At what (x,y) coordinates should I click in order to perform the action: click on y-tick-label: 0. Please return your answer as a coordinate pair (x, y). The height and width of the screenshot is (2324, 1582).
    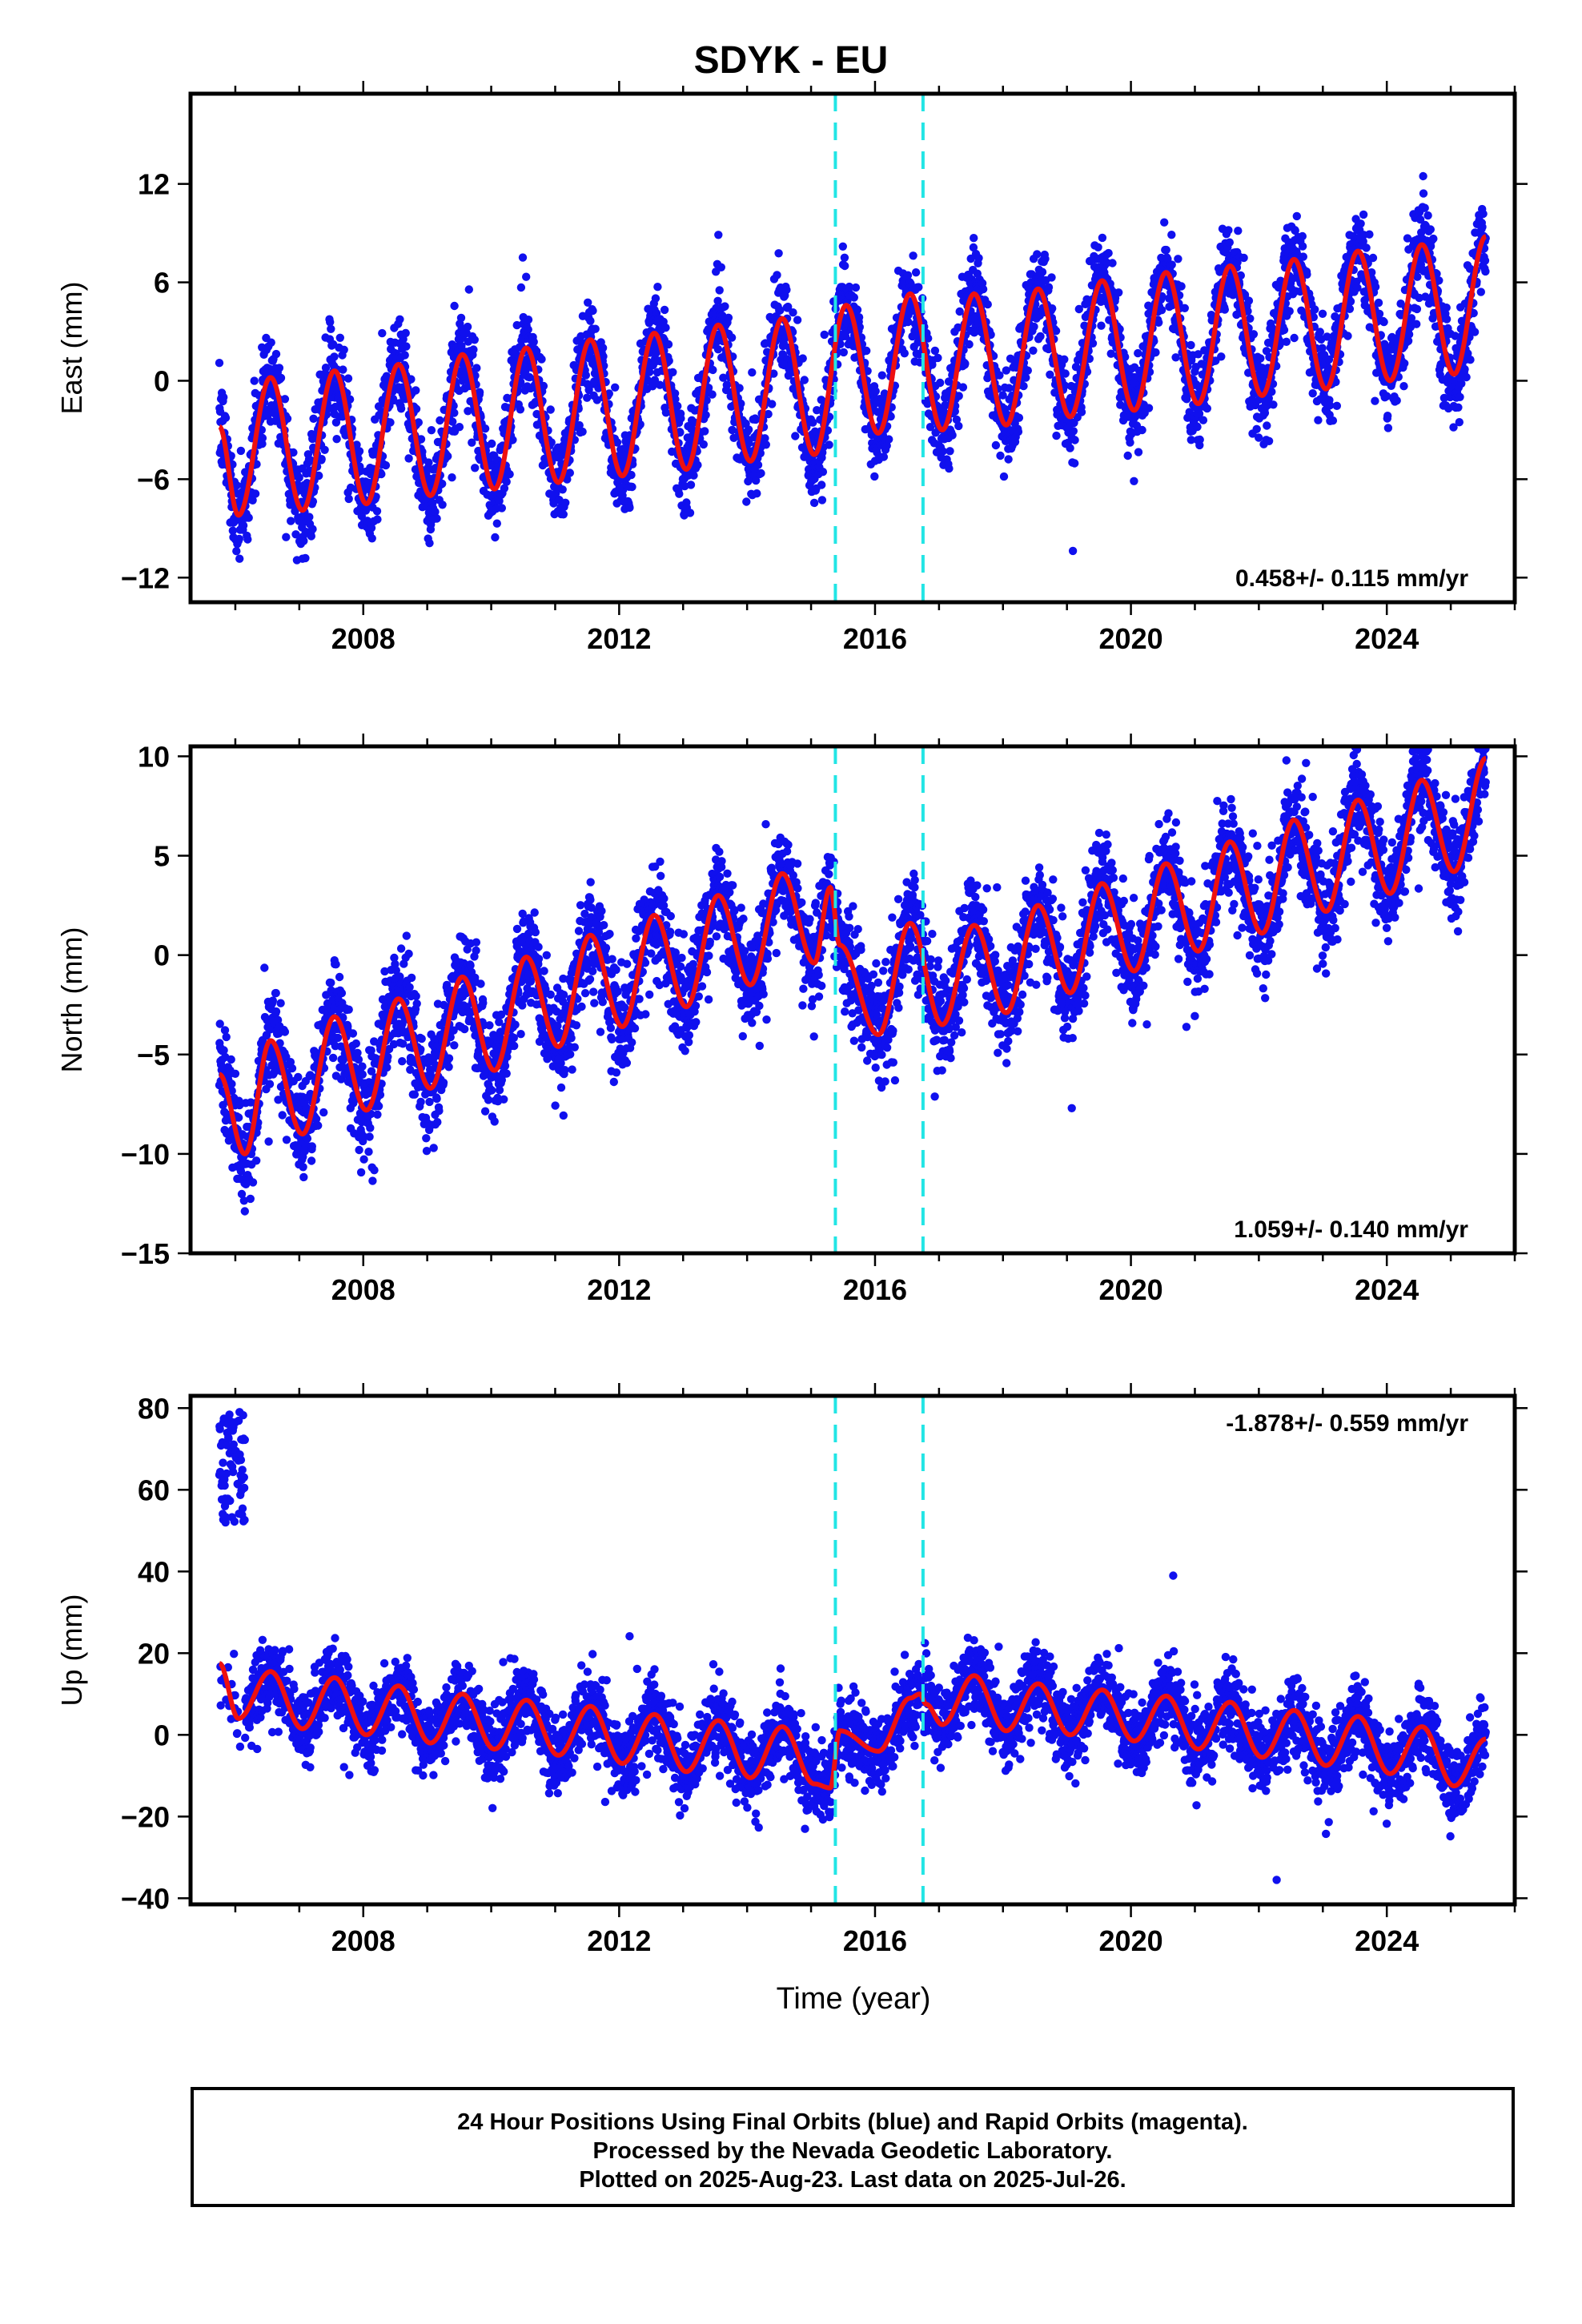
    Looking at the image, I should click on (162, 380).